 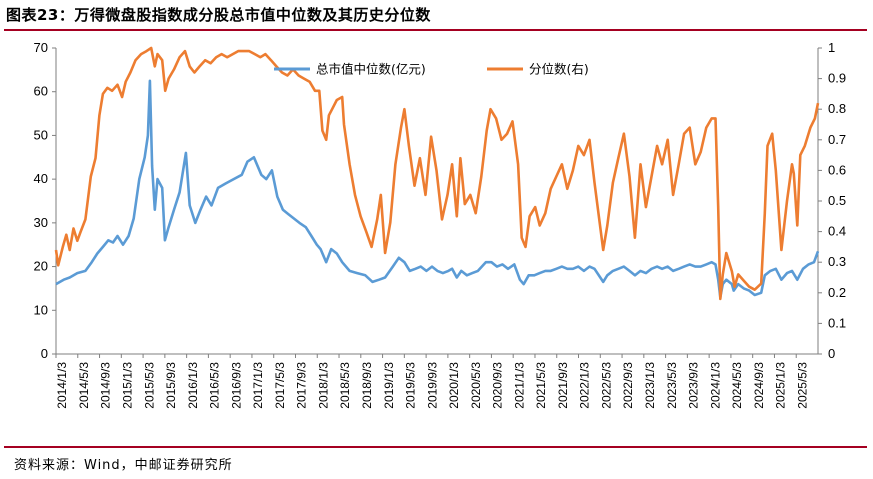 What do you see at coordinates (62, 385) in the screenshot?
I see `x-tick-label: 2014/1/3` at bounding box center [62, 385].